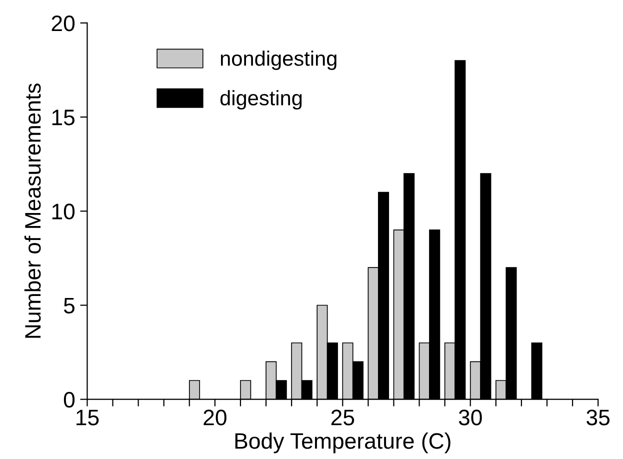 Image resolution: width=623 pixels, height=459 pixels. Describe the element at coordinates (32, 210) in the screenshot. I see `y-axis-title: Number of Measurements` at that location.